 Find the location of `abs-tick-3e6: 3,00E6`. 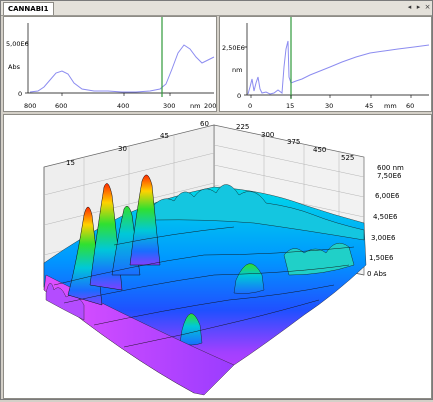

abs-tick-3e6: 3,00E6 is located at coordinates (383, 238).